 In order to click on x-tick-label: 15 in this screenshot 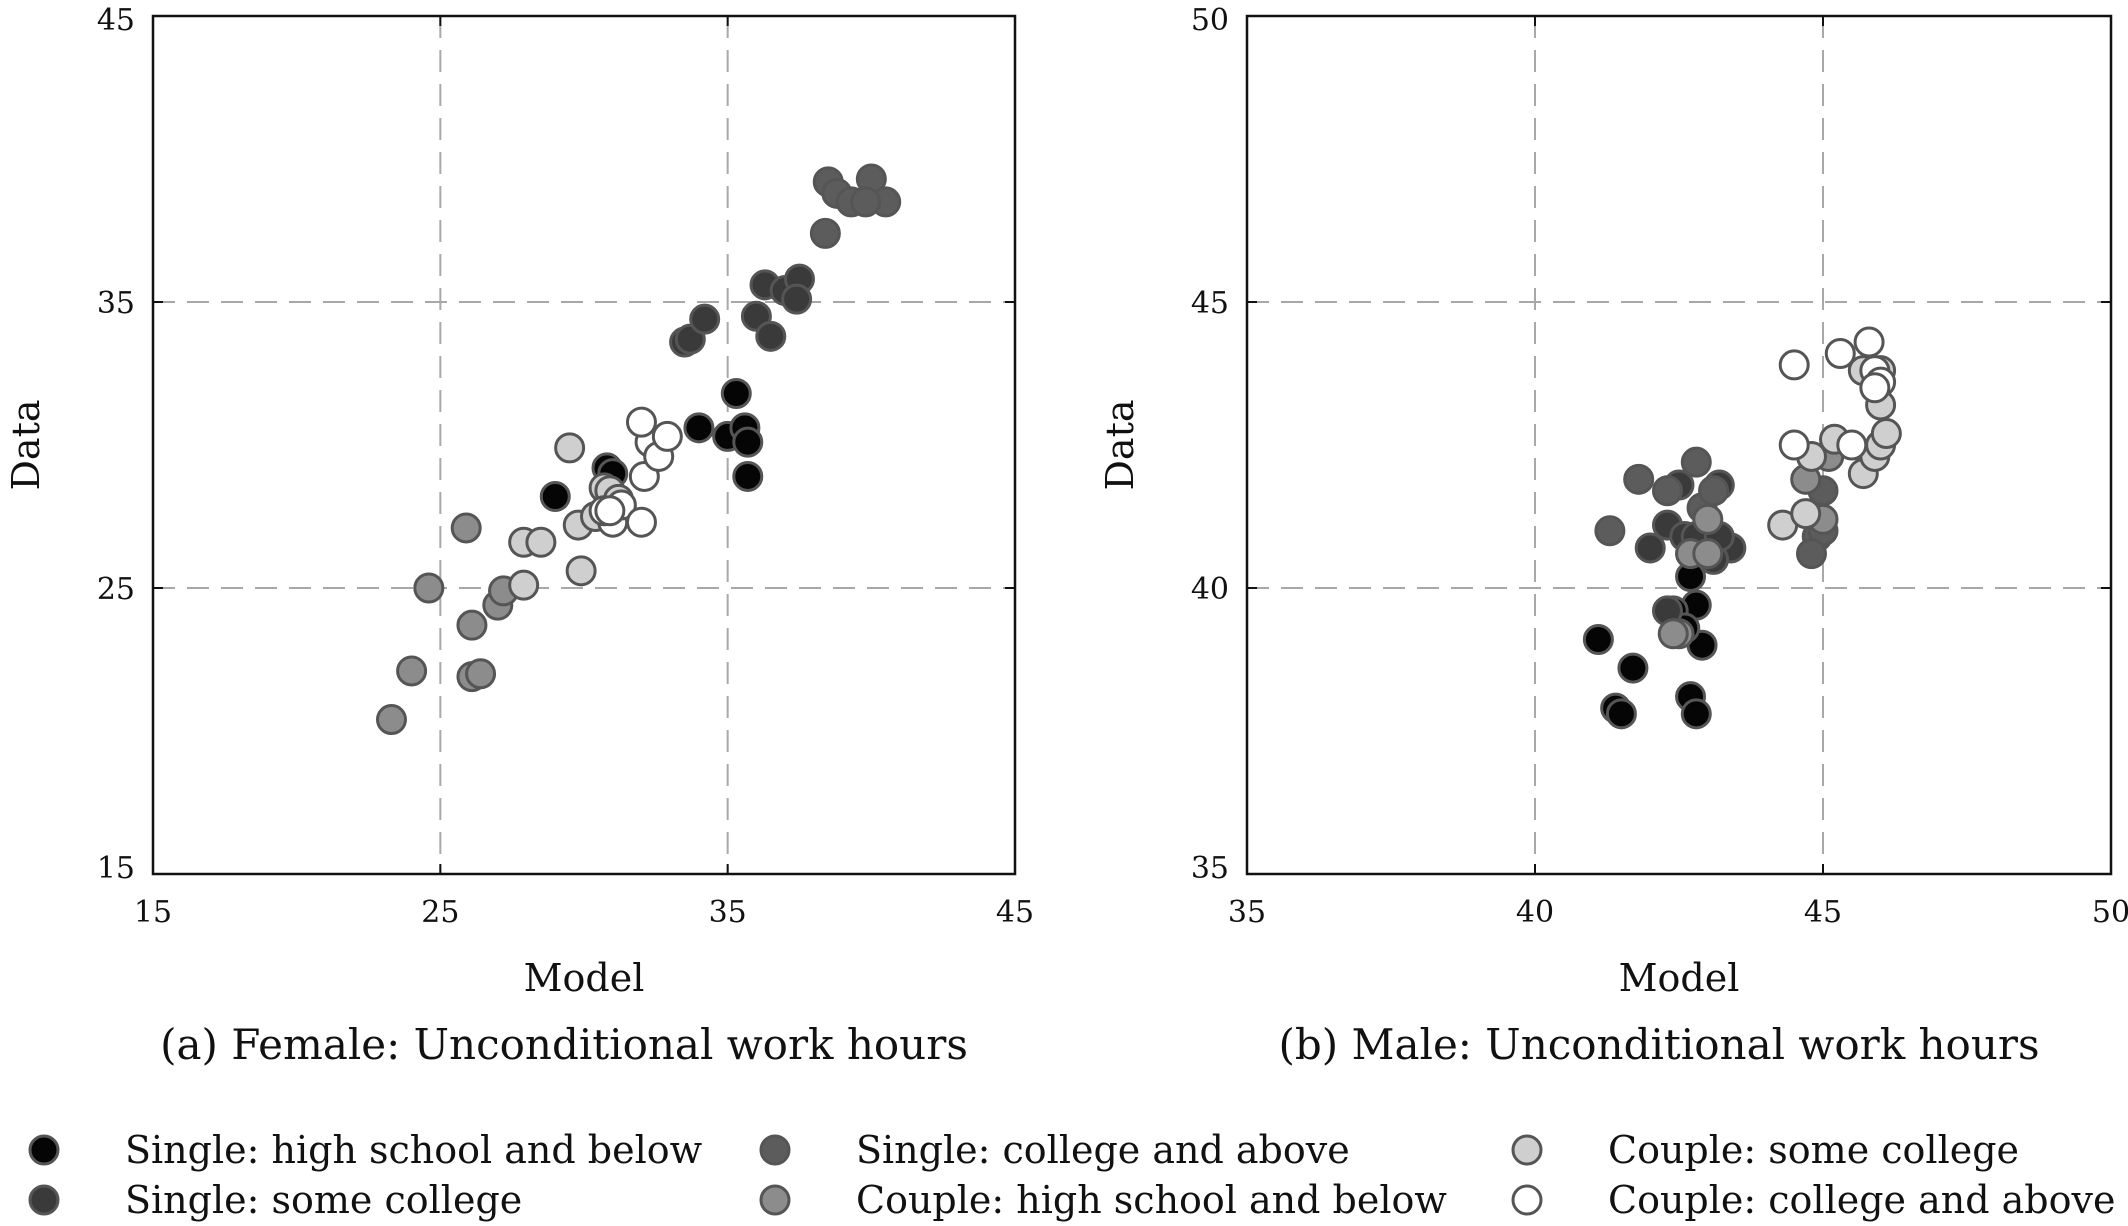, I will do `click(153, 912)`.